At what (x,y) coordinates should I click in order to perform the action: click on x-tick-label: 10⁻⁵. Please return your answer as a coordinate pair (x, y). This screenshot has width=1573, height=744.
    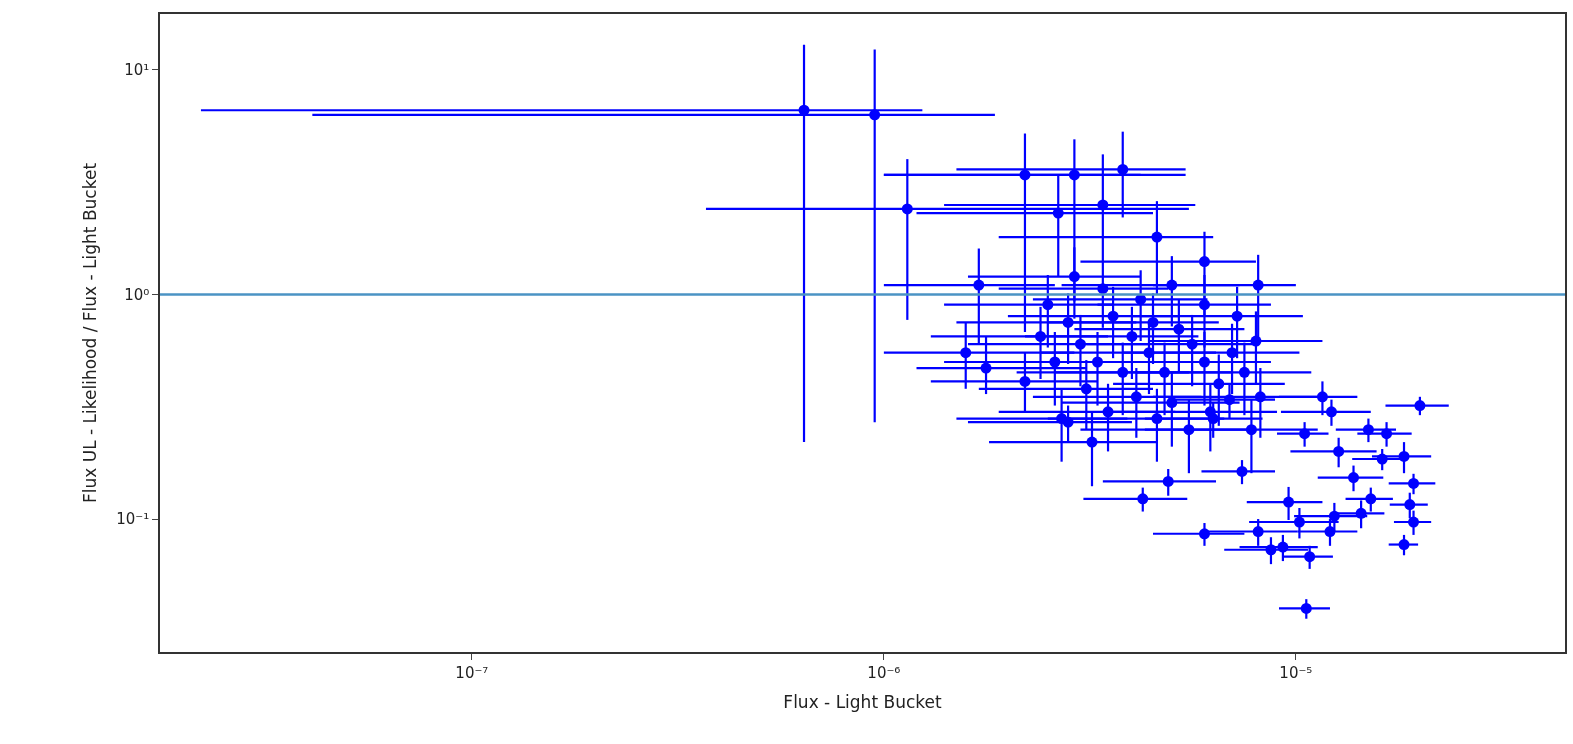
    Looking at the image, I should click on (1296, 672).